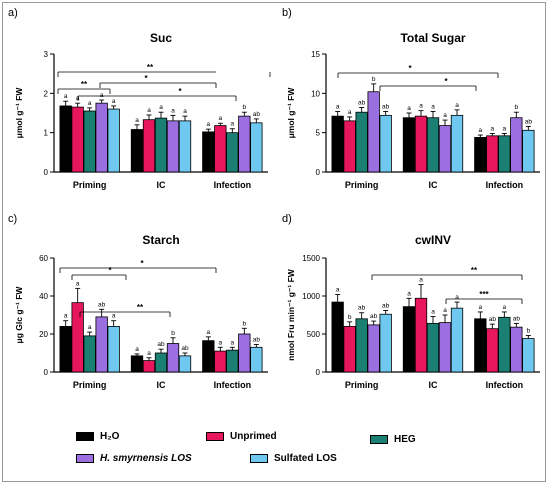 The height and width of the screenshot is (486, 550). What do you see at coordinates (393, 439) in the screenshot?
I see `legend-item-heg: HEG` at bounding box center [393, 439].